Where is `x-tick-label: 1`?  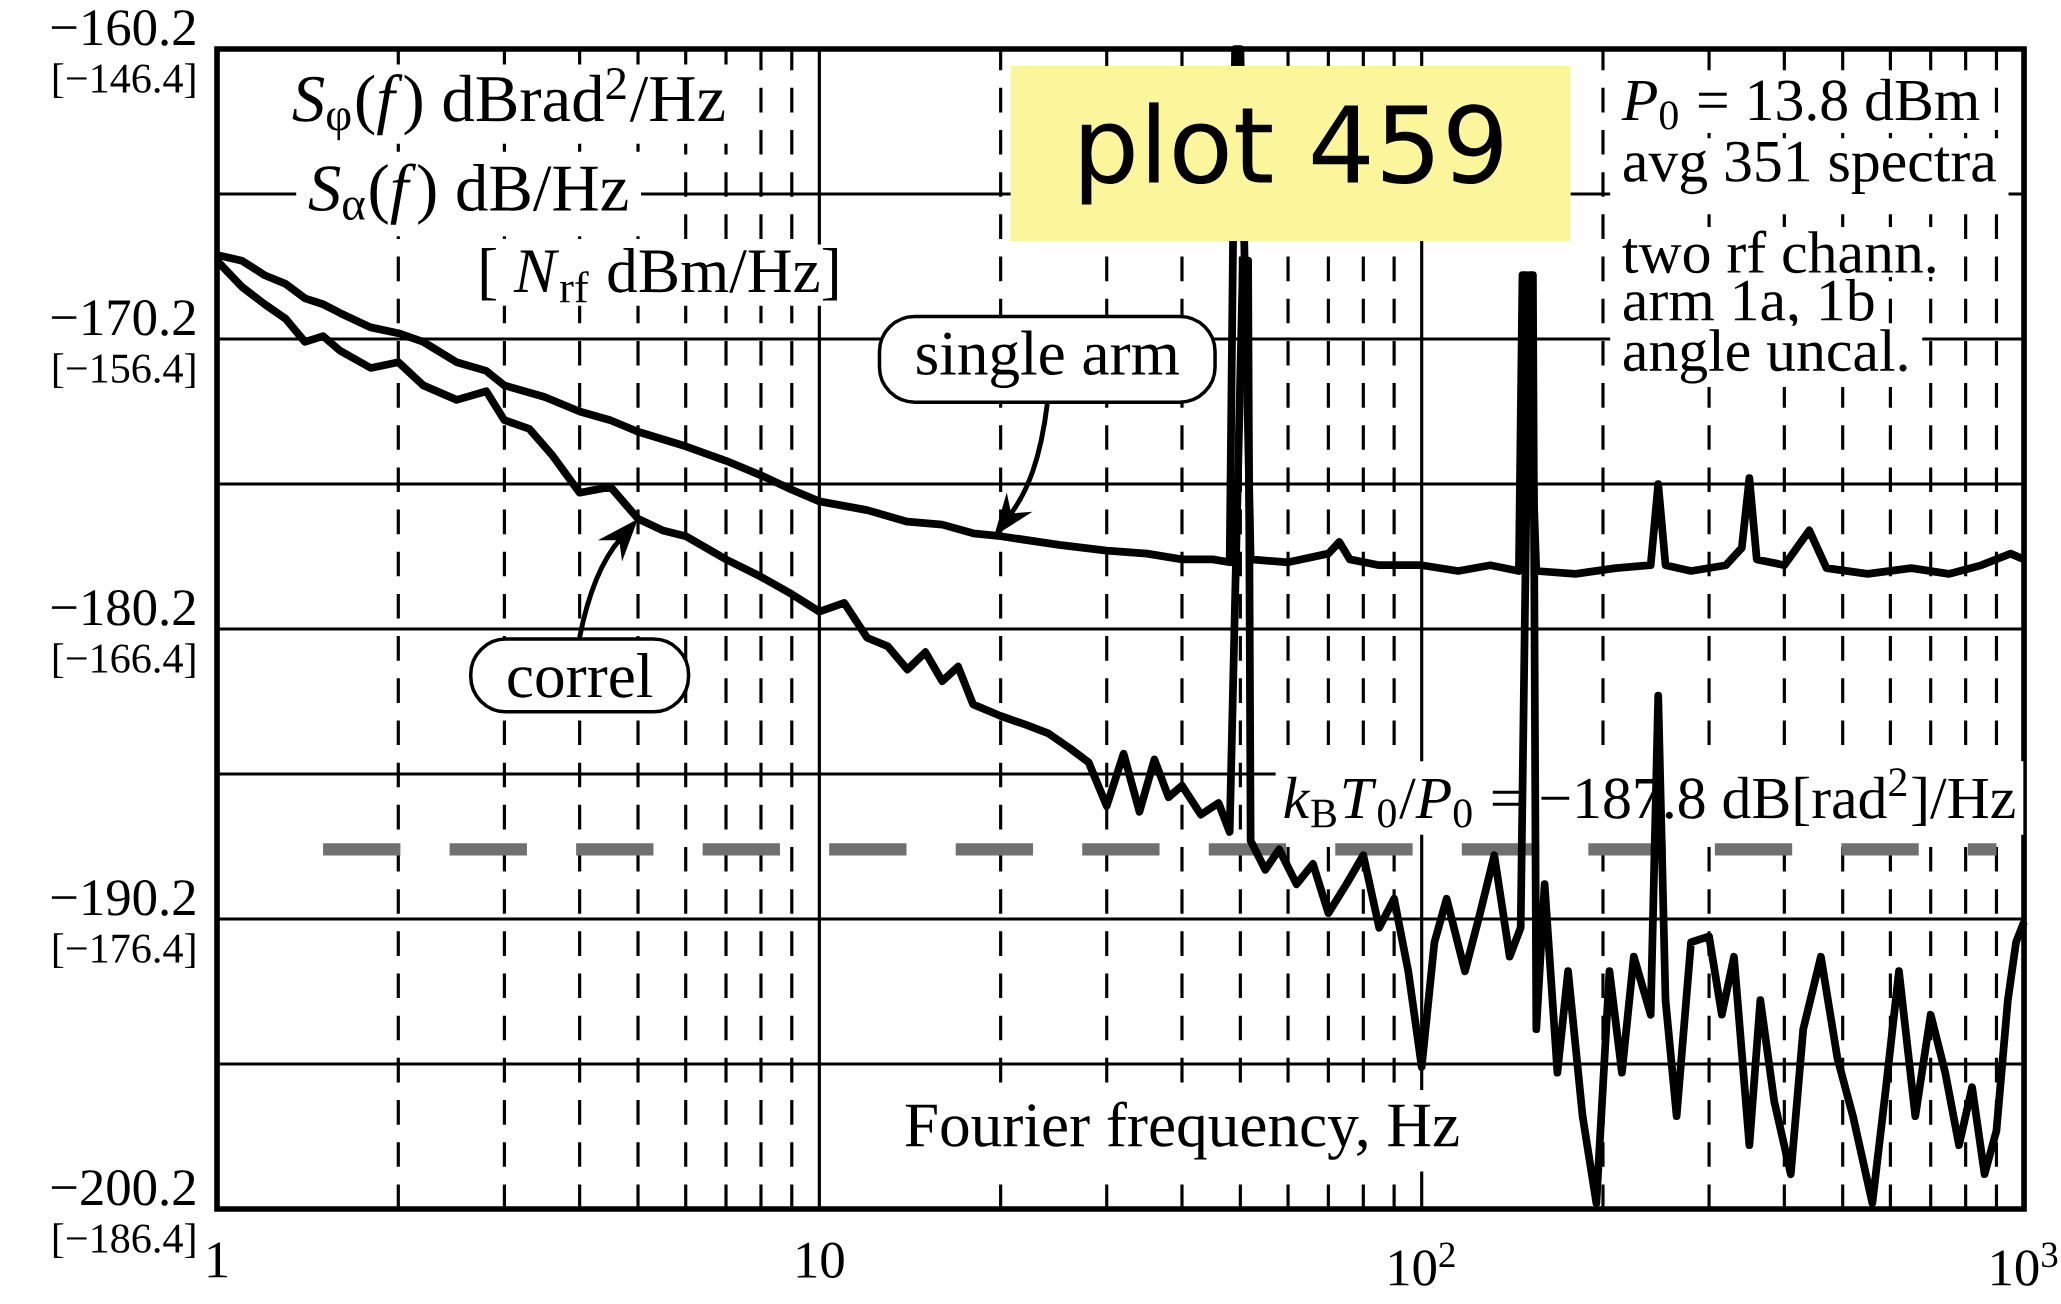
x-tick-label: 1 is located at coordinates (218, 1260).